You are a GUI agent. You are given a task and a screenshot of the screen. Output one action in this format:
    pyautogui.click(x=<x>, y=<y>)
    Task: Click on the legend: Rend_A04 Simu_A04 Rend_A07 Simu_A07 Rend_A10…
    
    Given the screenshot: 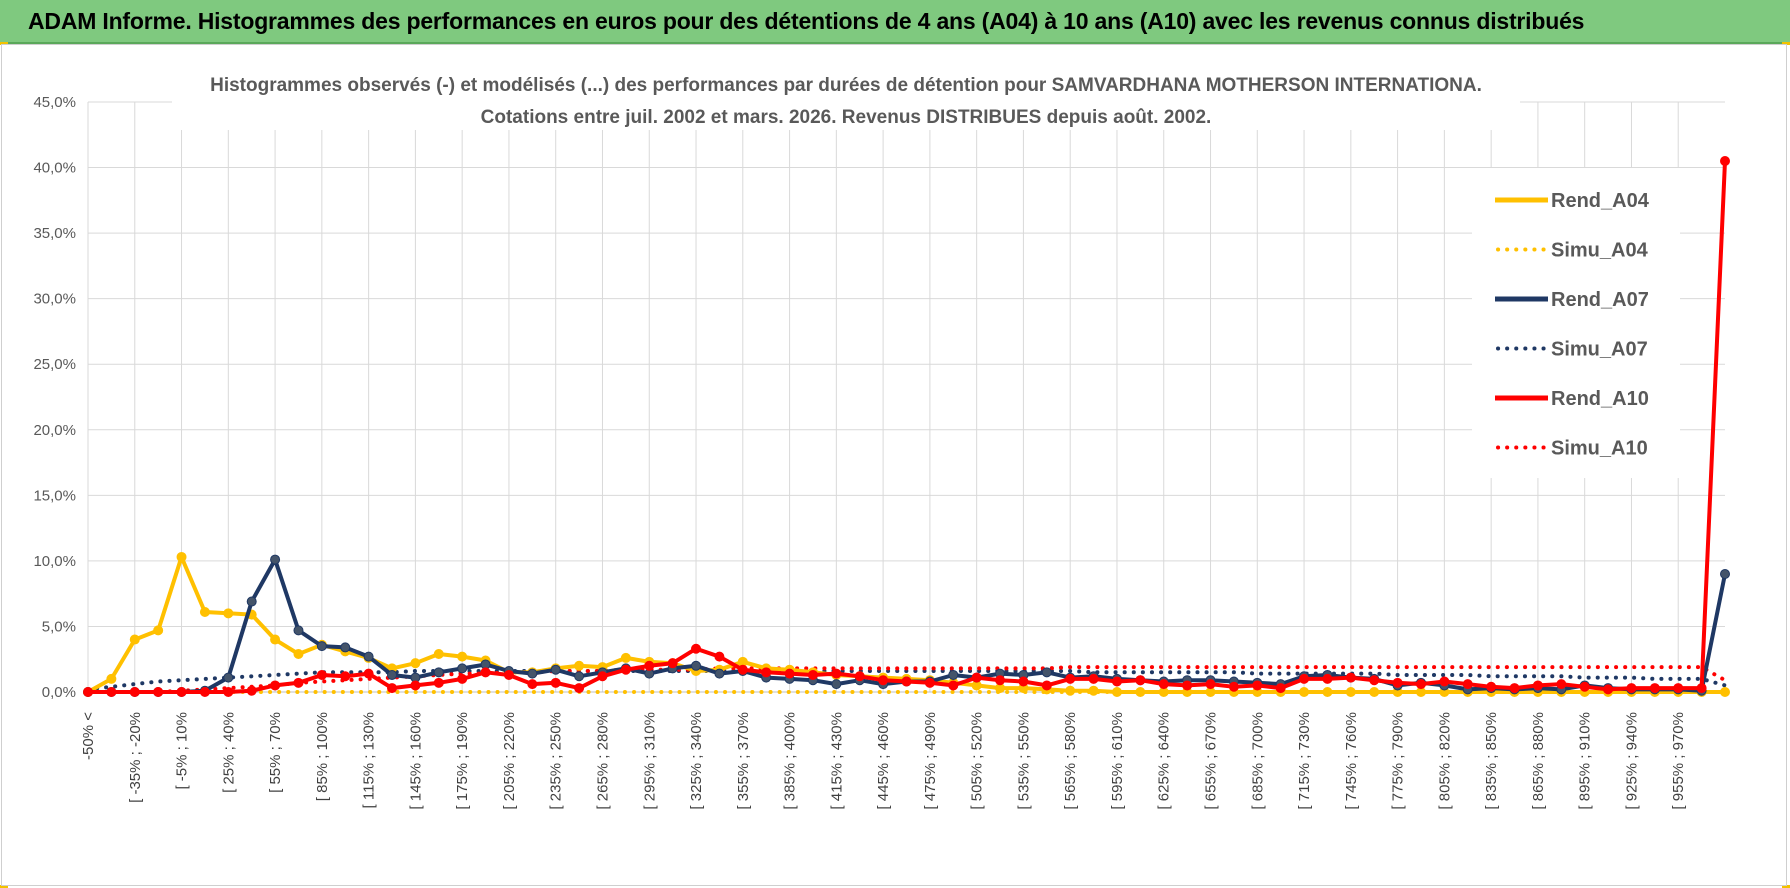 What is the action you would take?
    pyautogui.click(x=1572, y=325)
    